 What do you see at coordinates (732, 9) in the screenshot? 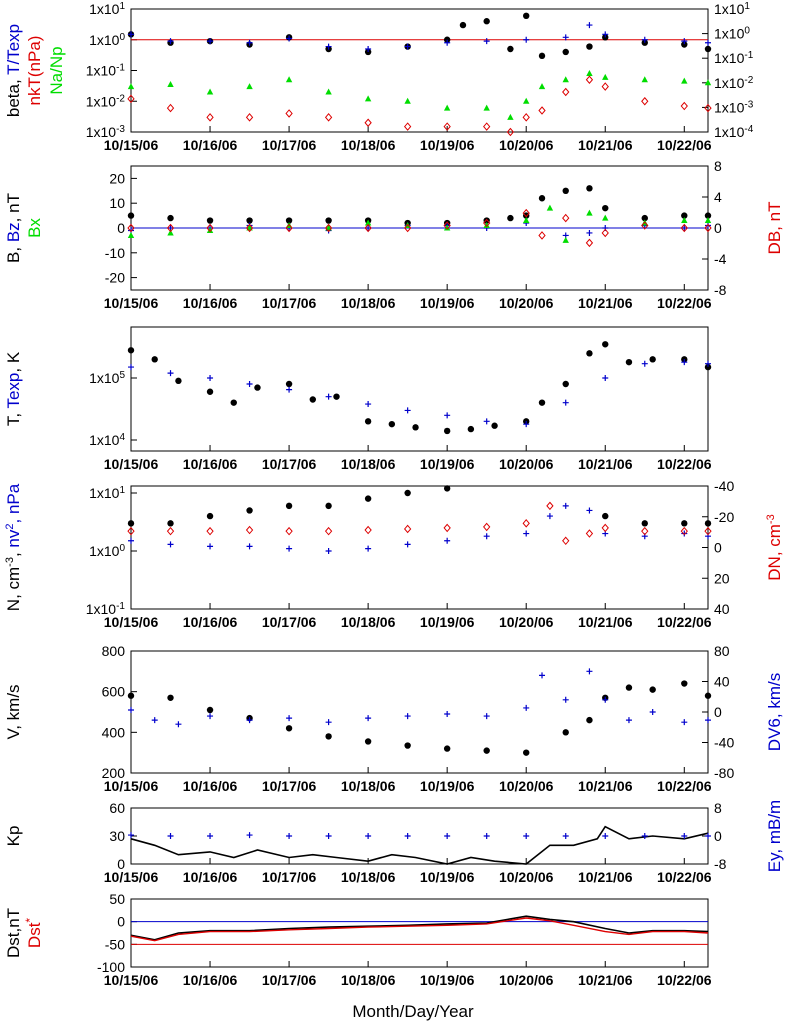
I see `y-tick-label-right: 1x101` at bounding box center [732, 9].